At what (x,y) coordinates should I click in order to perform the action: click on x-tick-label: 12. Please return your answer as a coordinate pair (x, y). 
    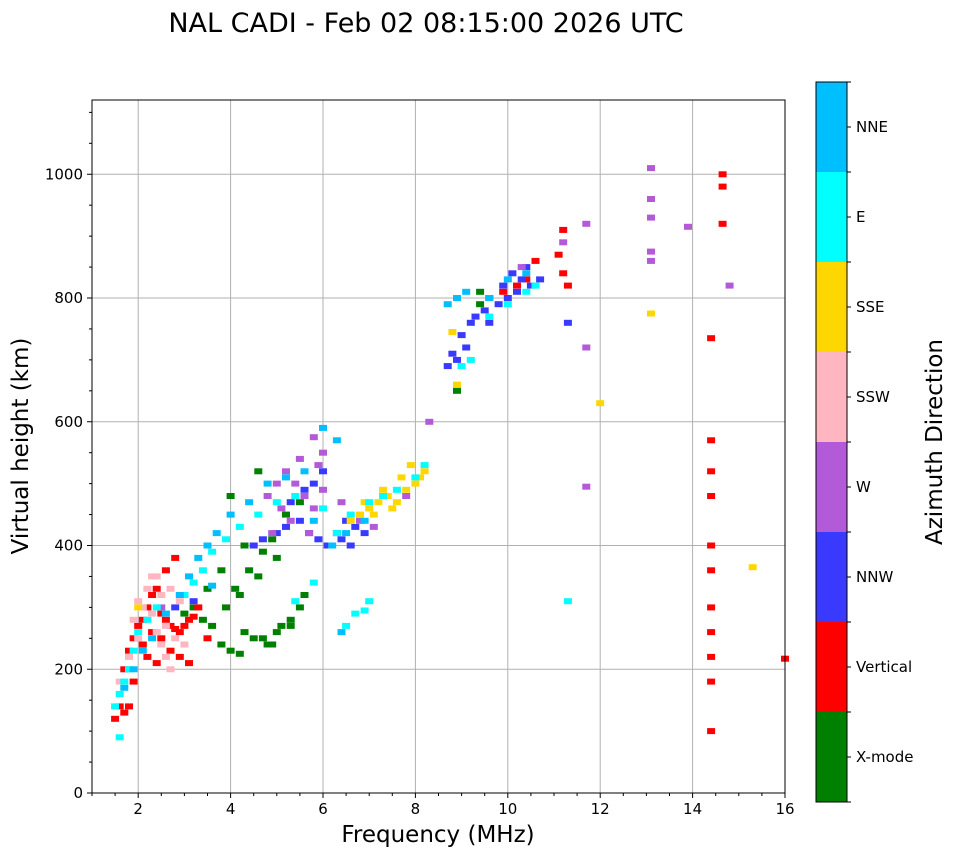
    Looking at the image, I should click on (600, 809).